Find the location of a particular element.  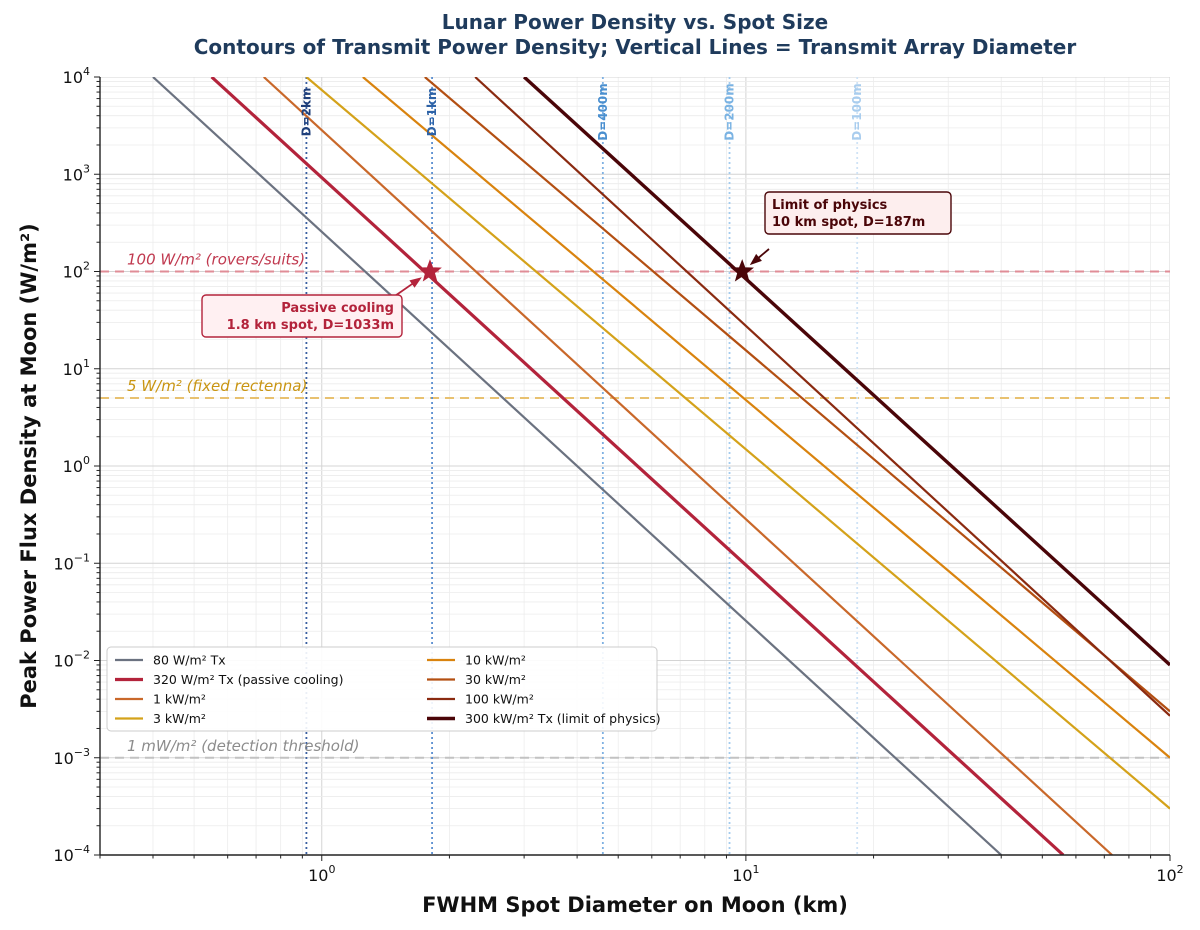

y-tick-label: 10³ is located at coordinates (76, 173).